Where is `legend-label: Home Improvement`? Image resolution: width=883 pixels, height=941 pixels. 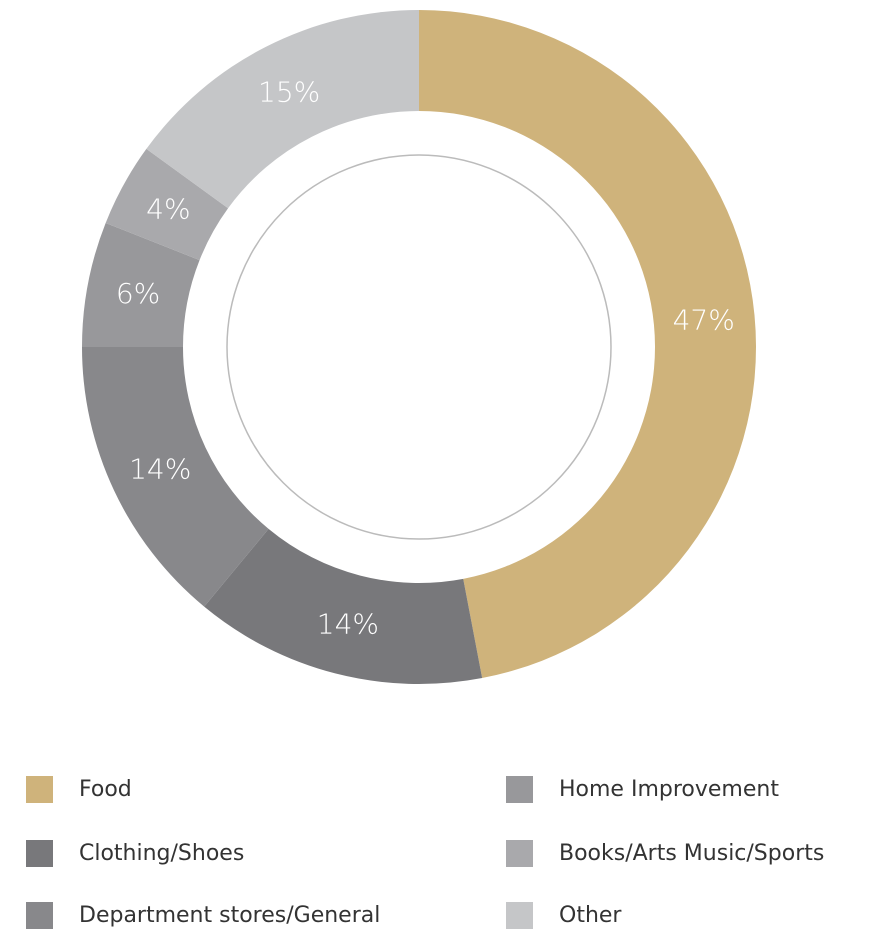 legend-label: Home Improvement is located at coordinates (669, 789).